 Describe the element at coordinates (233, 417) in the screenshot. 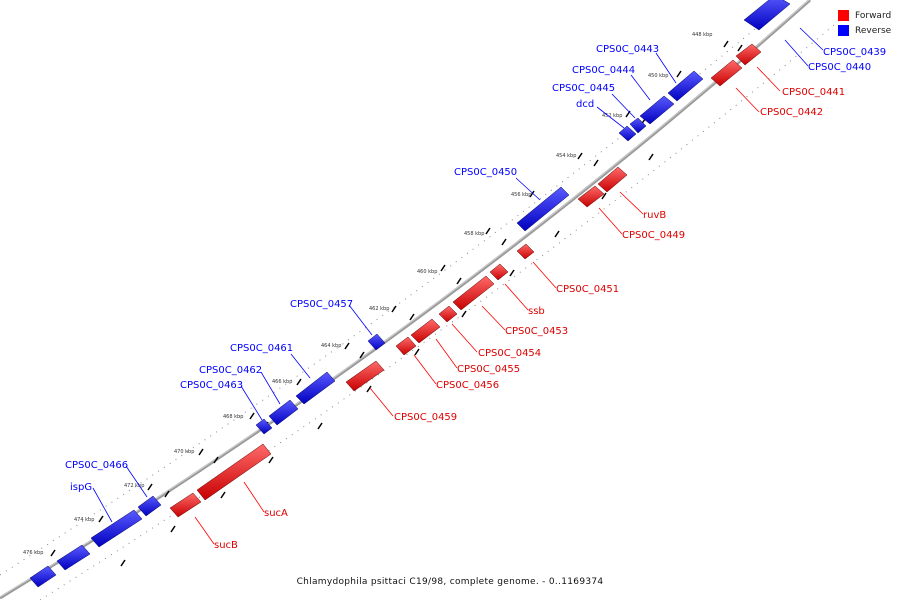

I see `tick-label: 468 kbp` at that location.